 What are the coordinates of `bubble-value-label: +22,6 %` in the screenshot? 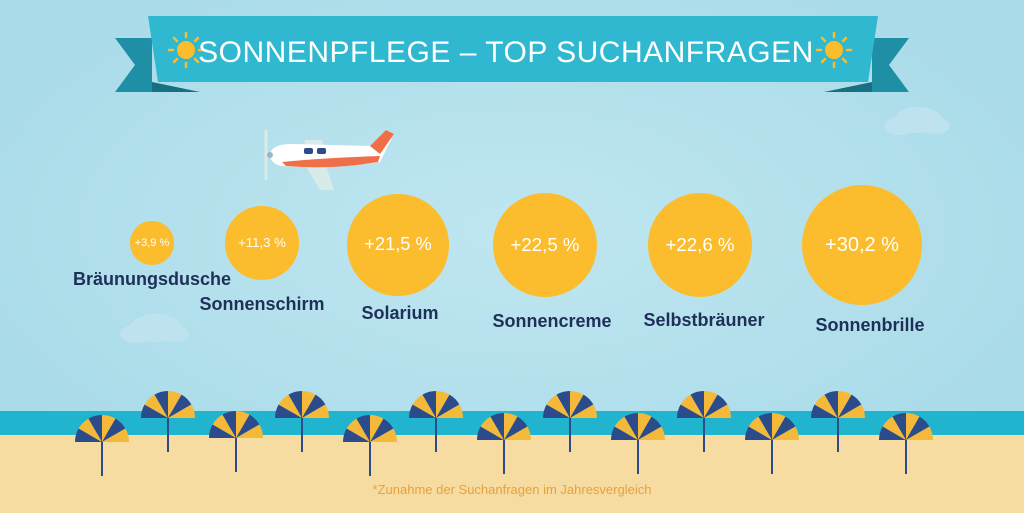 It's located at (700, 244).